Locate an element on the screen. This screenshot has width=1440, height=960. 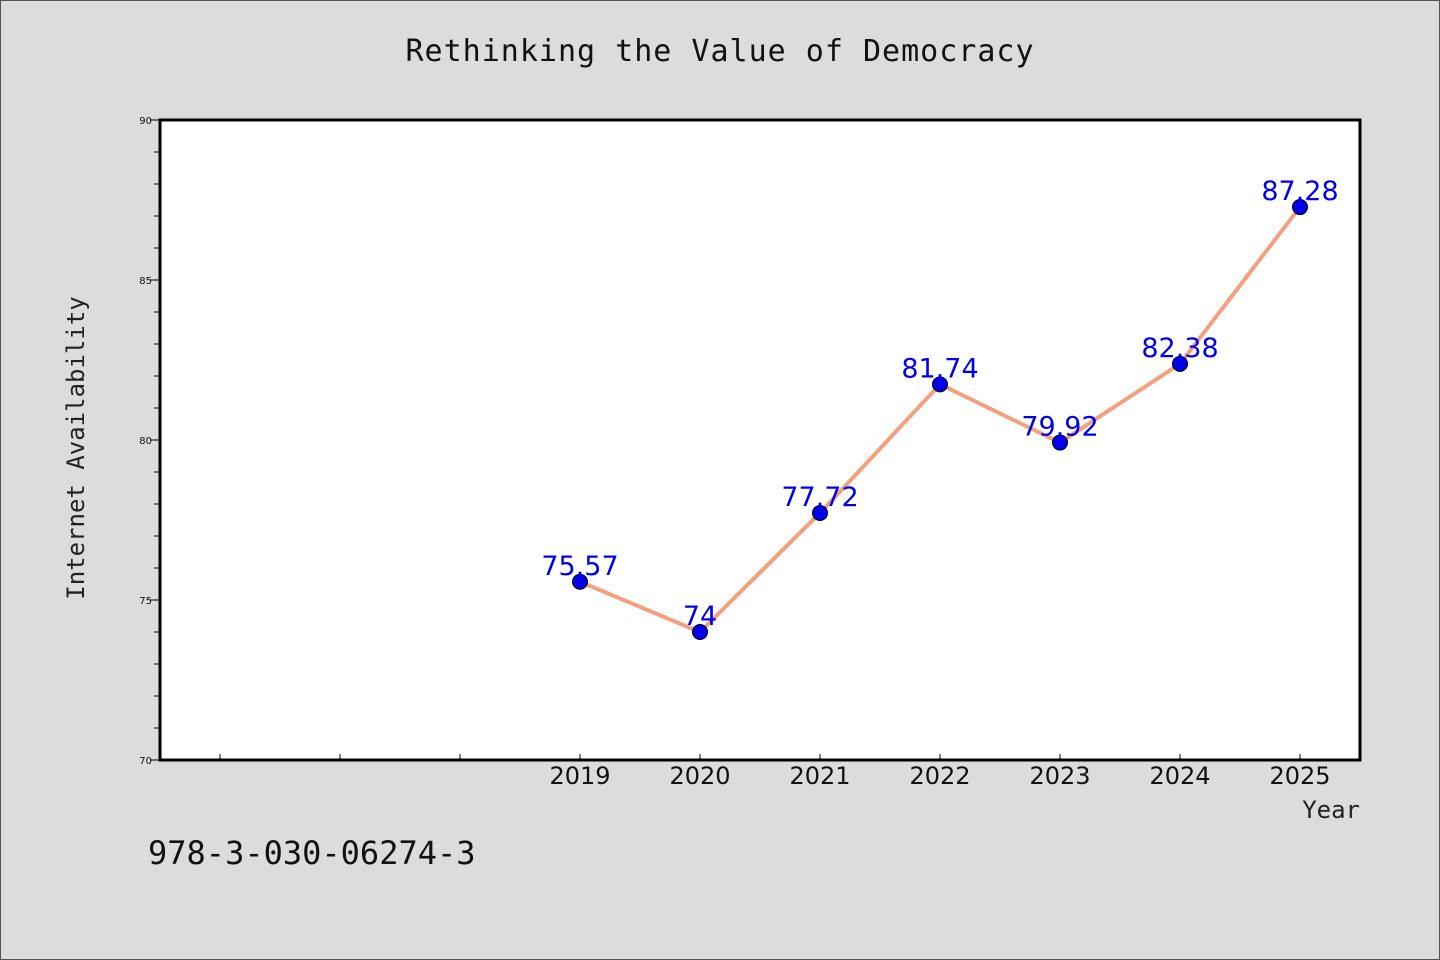
x-tick-label: 2021 is located at coordinates (819, 776).